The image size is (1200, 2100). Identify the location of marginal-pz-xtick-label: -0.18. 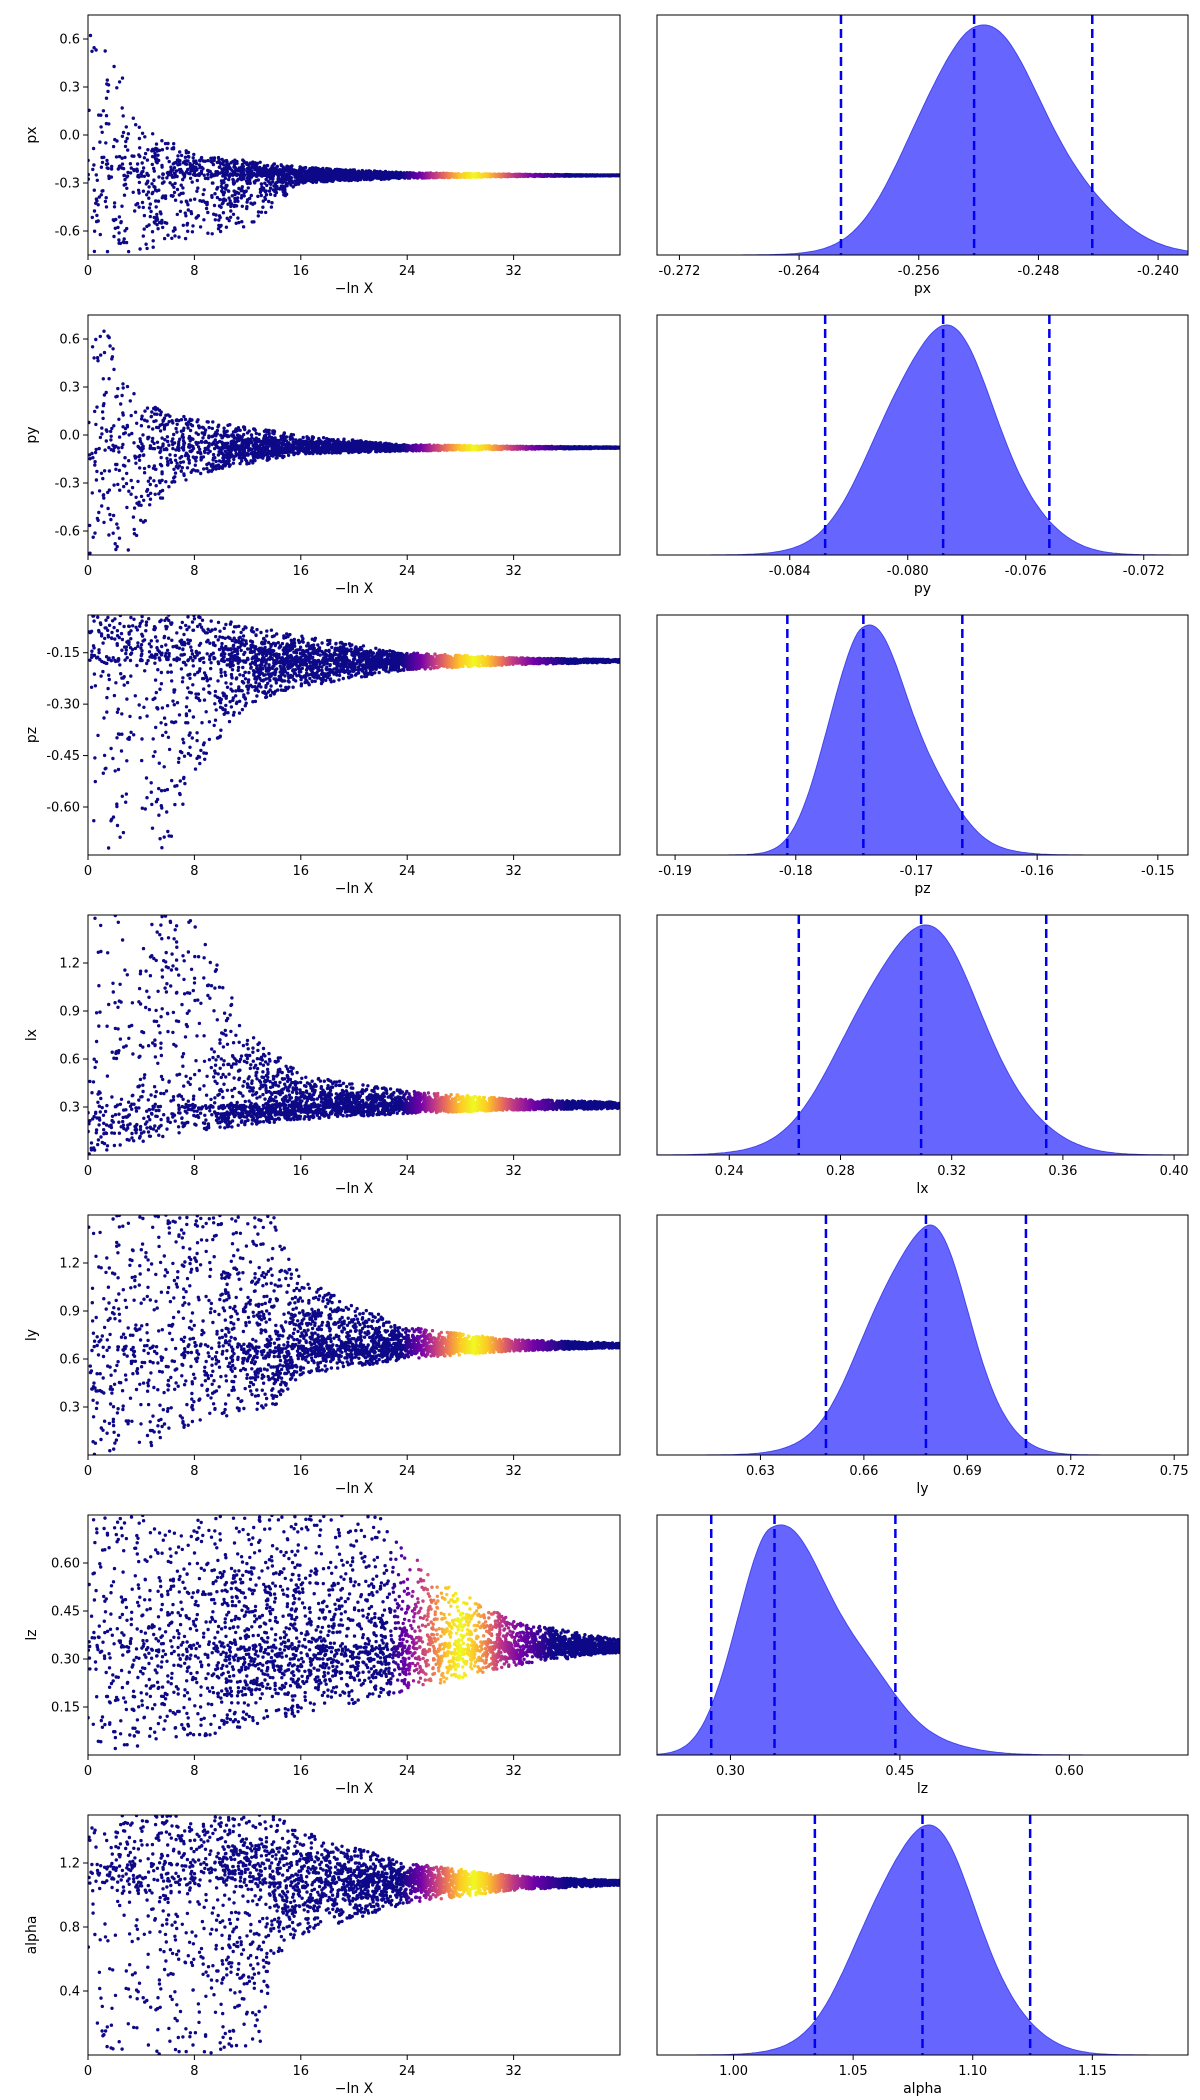
(796, 871).